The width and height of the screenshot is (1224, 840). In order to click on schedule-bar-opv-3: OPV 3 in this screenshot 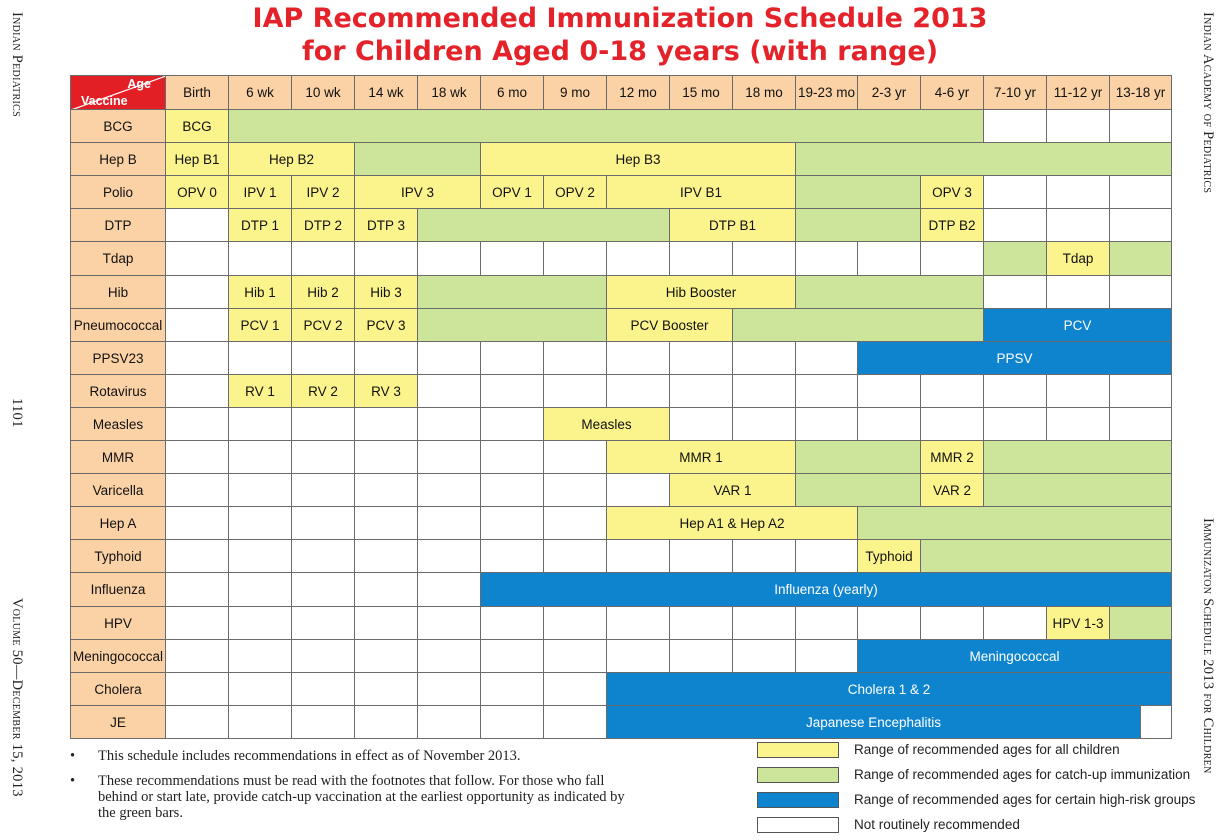, I will do `click(952, 192)`.